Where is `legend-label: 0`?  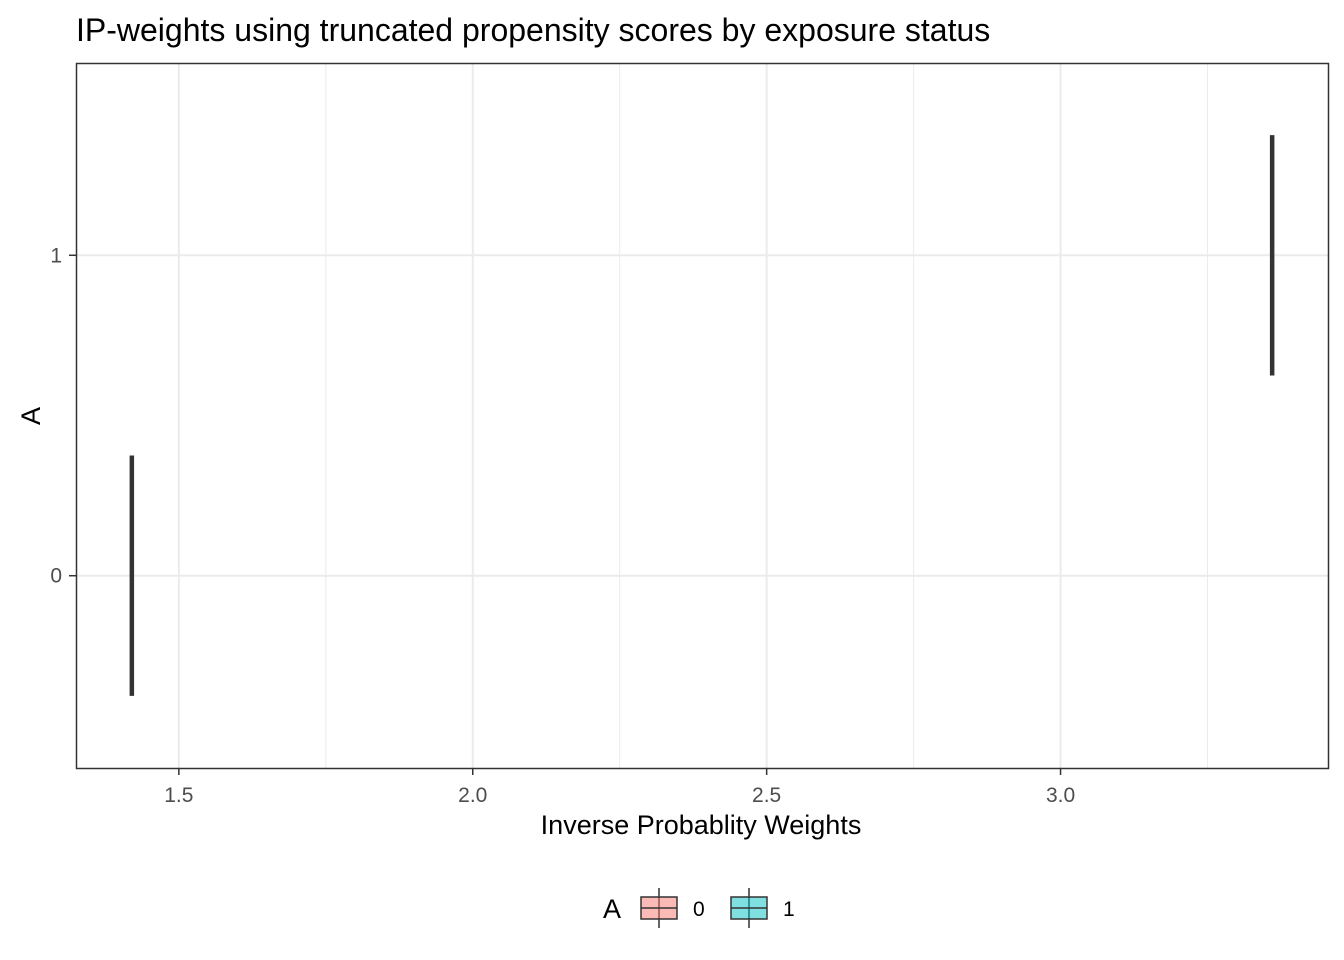 legend-label: 0 is located at coordinates (699, 909).